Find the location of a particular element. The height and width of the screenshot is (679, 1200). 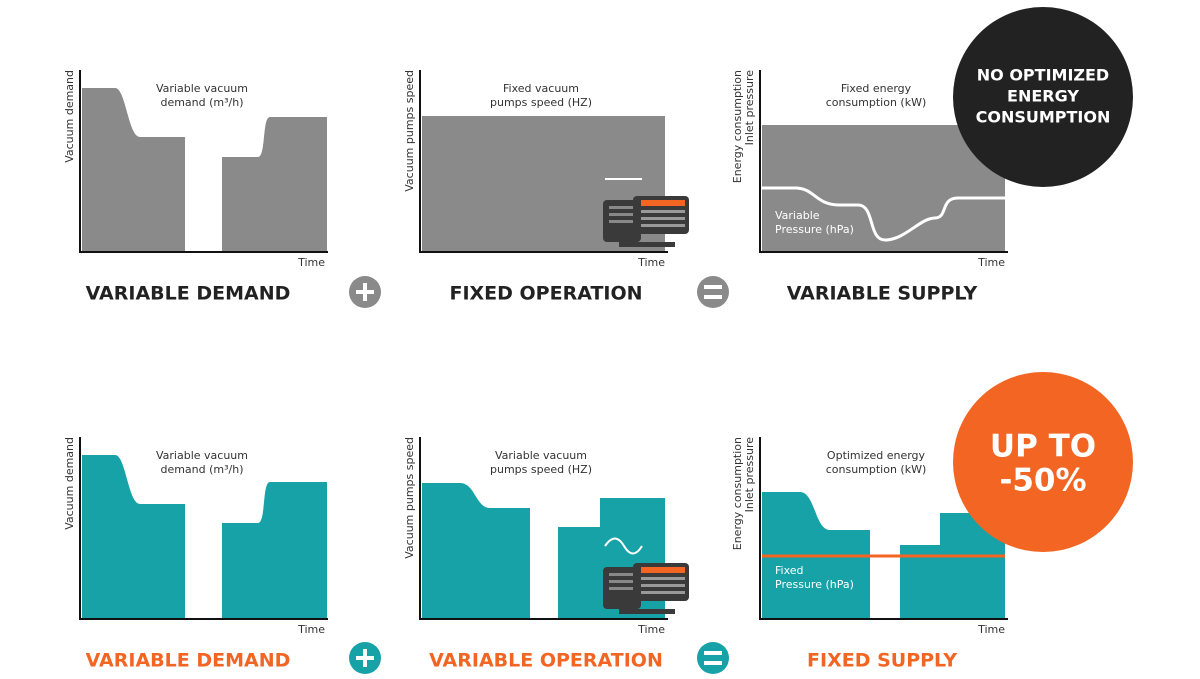

pressure-label: Variable is located at coordinates (797, 215).